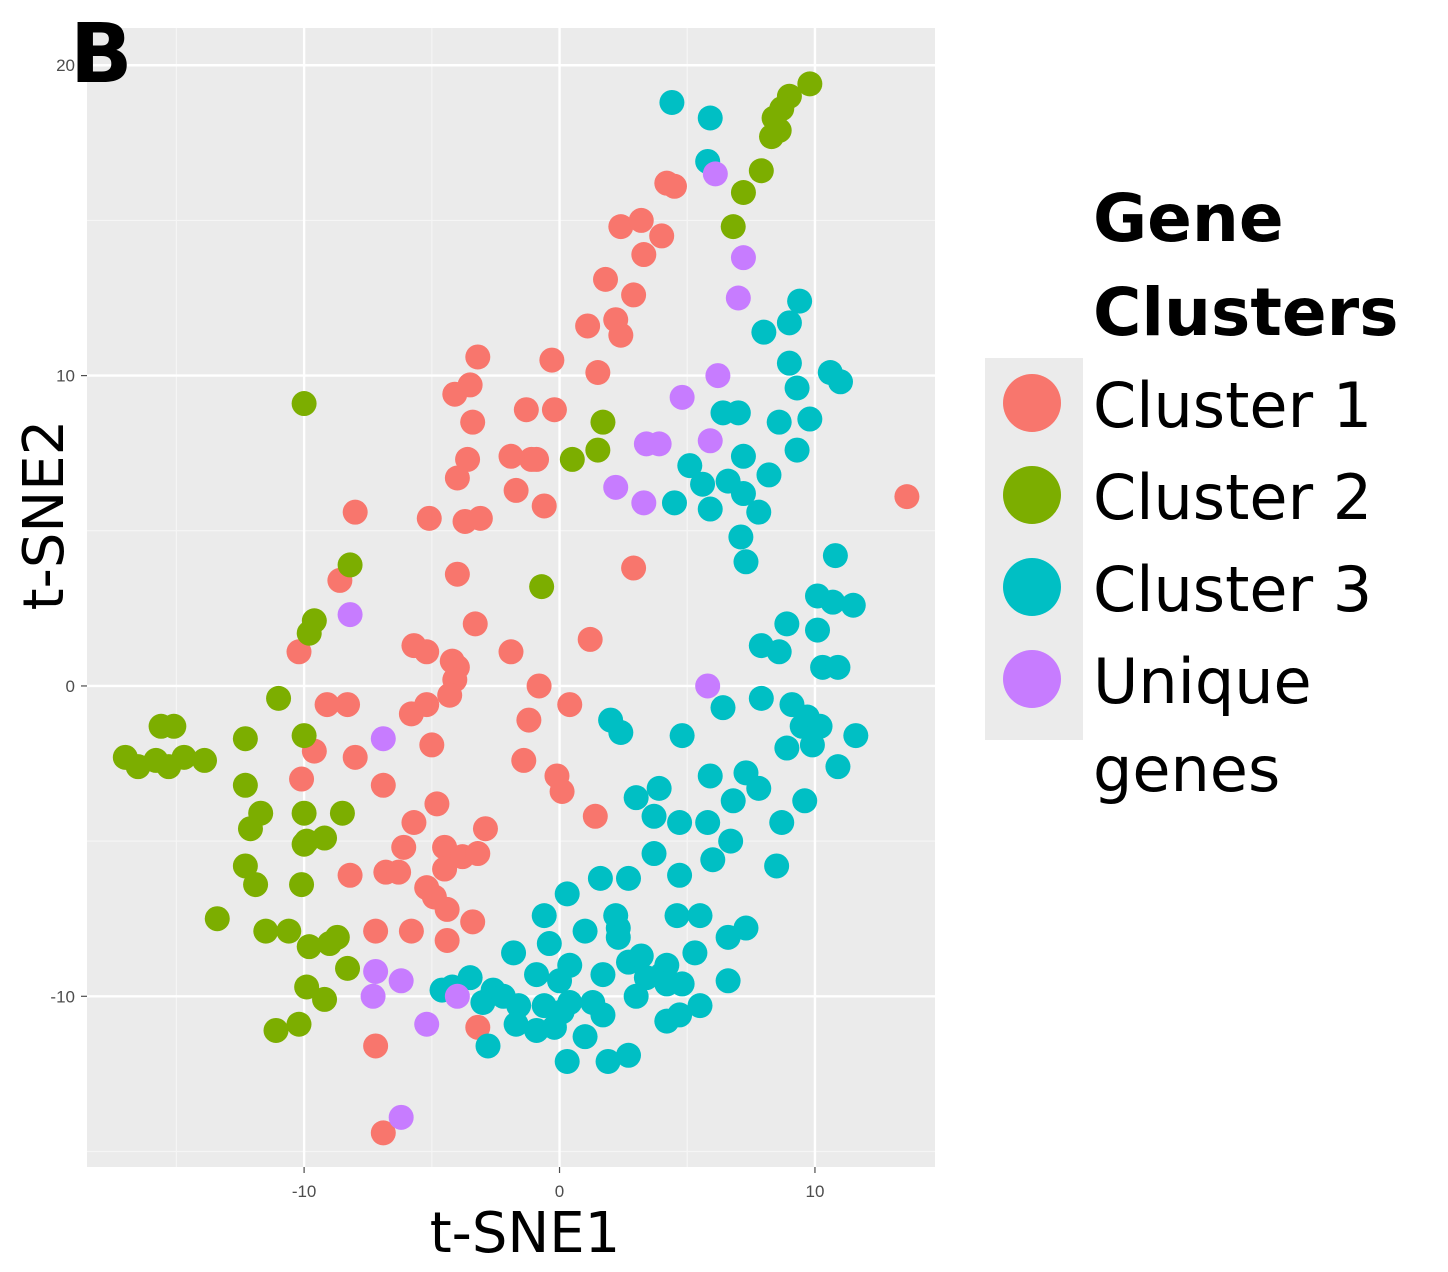 The width and height of the screenshot is (1448, 1272). What do you see at coordinates (1188, 218) in the screenshot?
I see `legend-title-line-1: Gene` at bounding box center [1188, 218].